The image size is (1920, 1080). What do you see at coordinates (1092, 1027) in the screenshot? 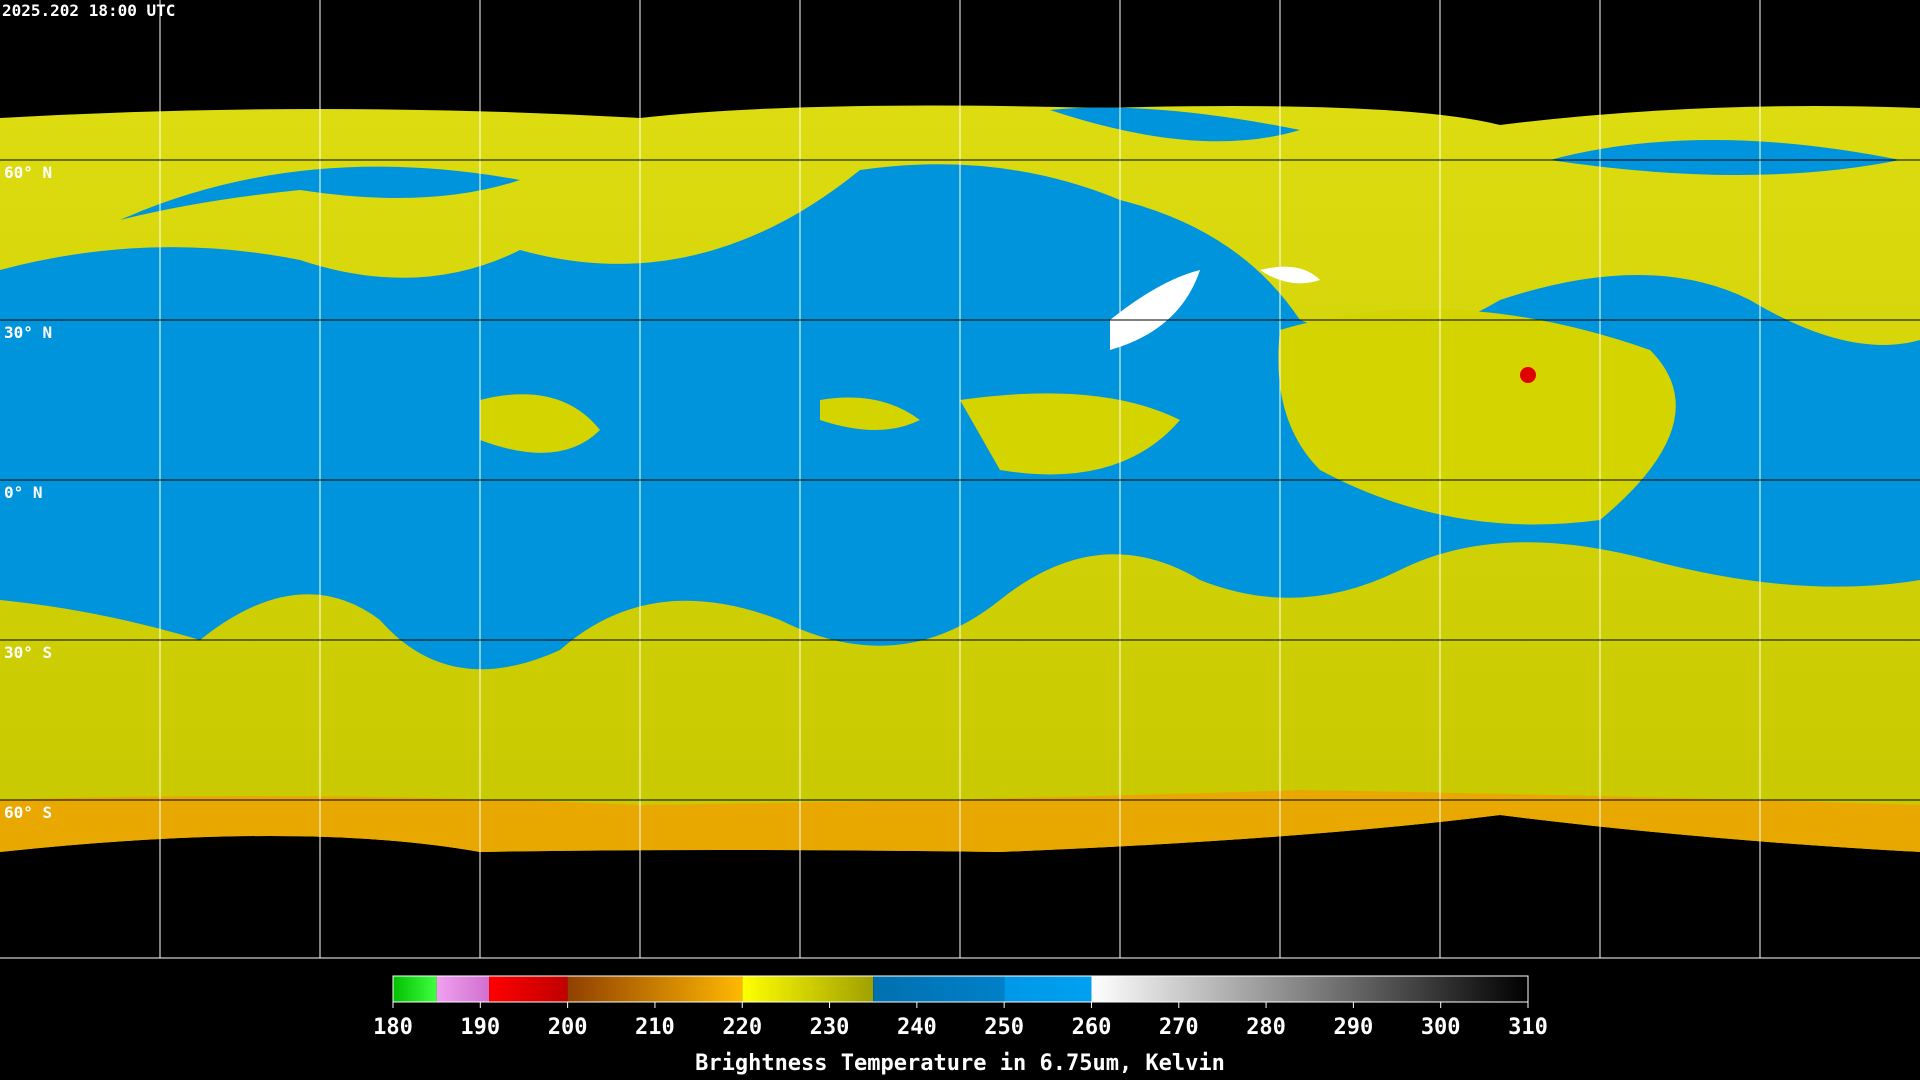
I see `colorbar-tick-label: 260` at bounding box center [1092, 1027].